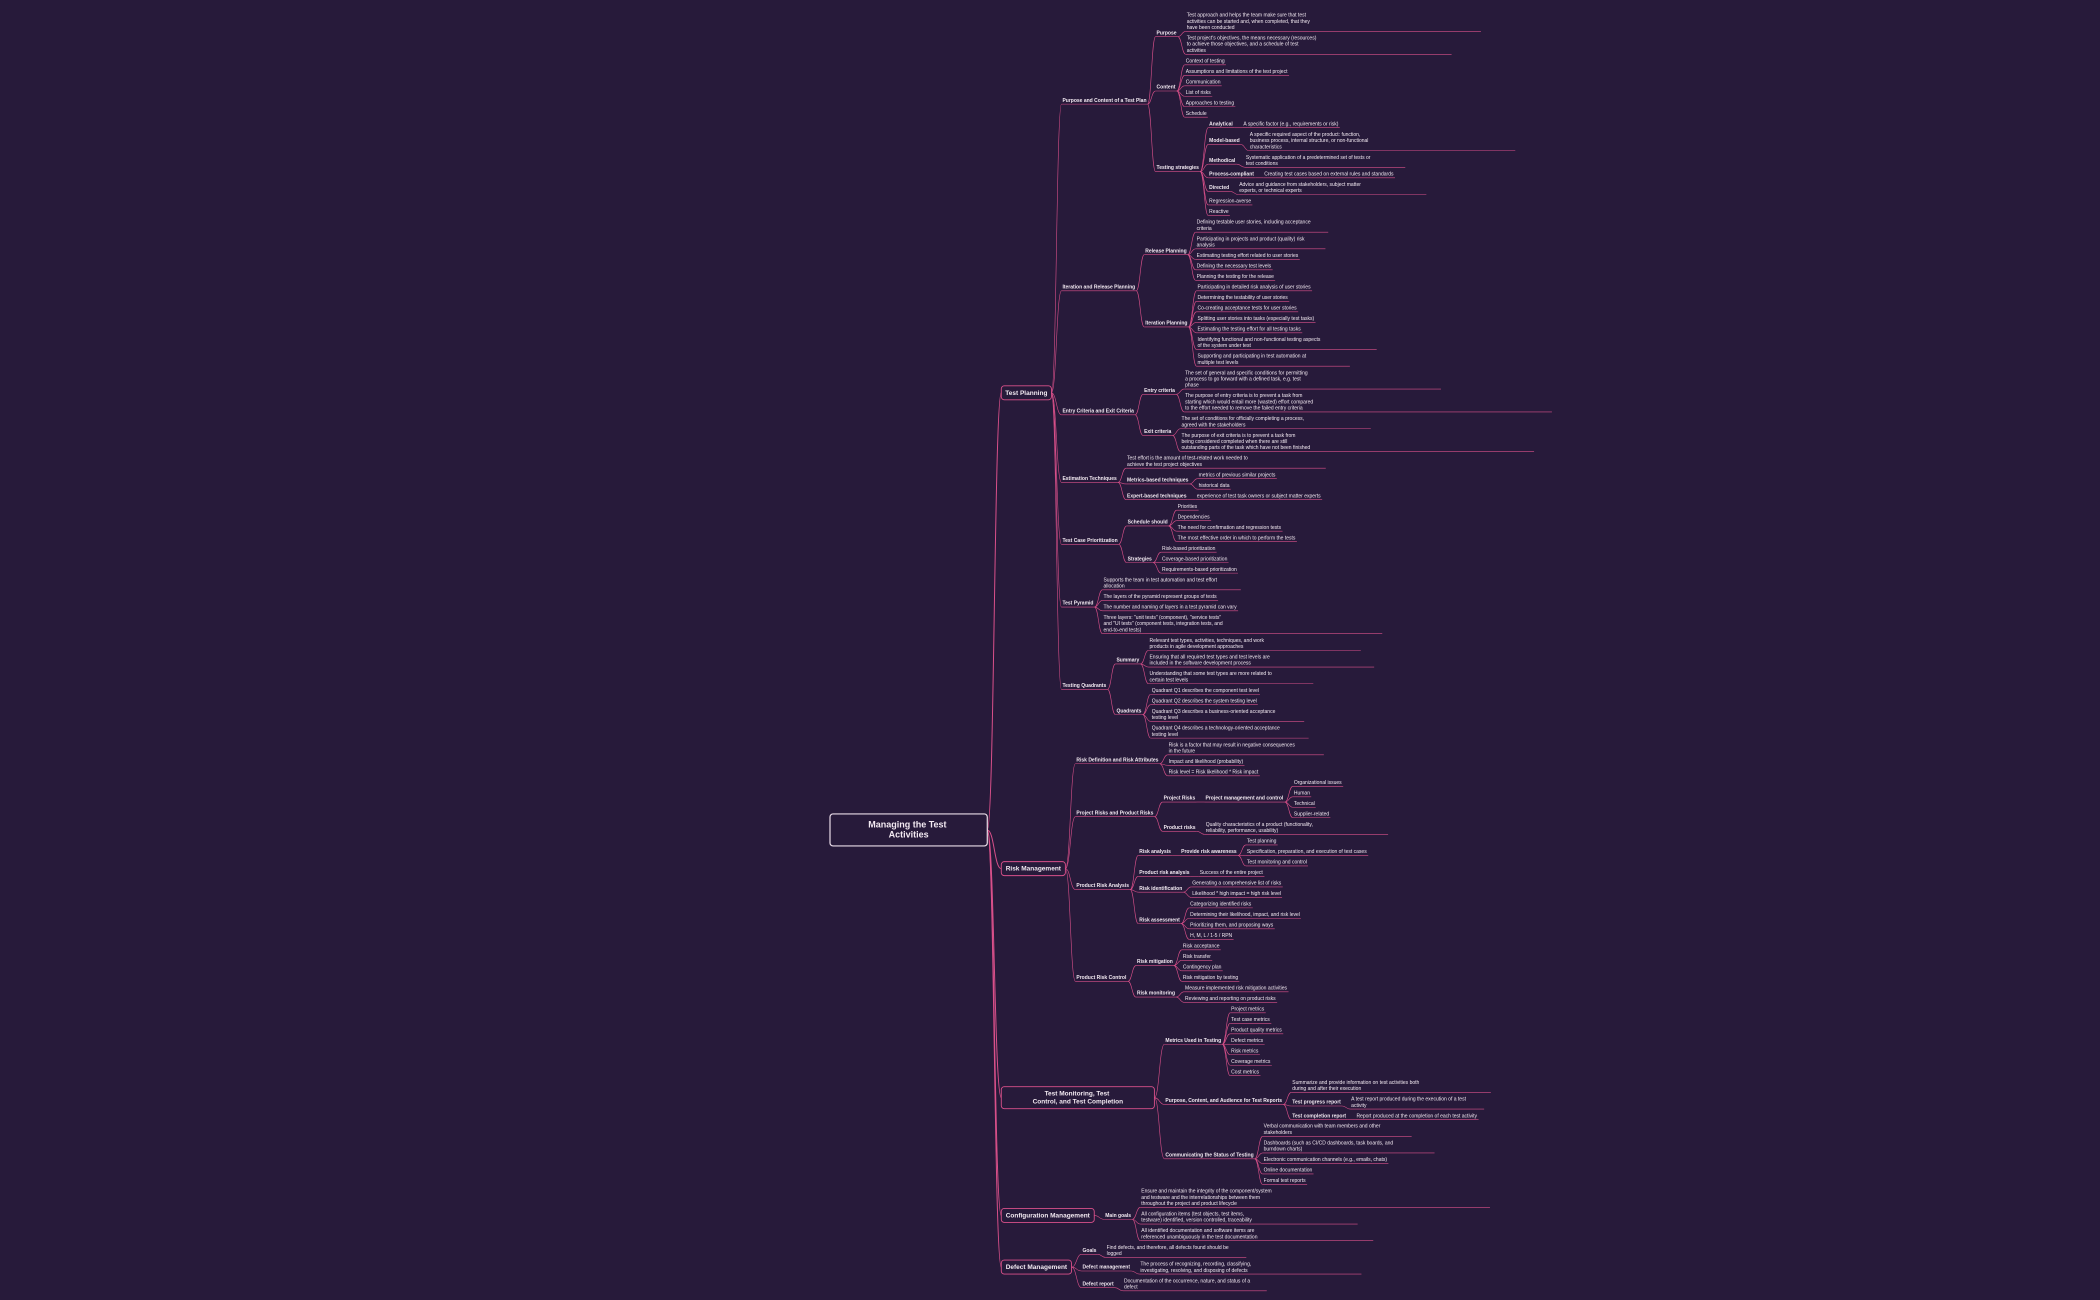  Describe the element at coordinates (1193, 1041) in the screenshot. I see `topic: Metrics Used in Testing` at that location.